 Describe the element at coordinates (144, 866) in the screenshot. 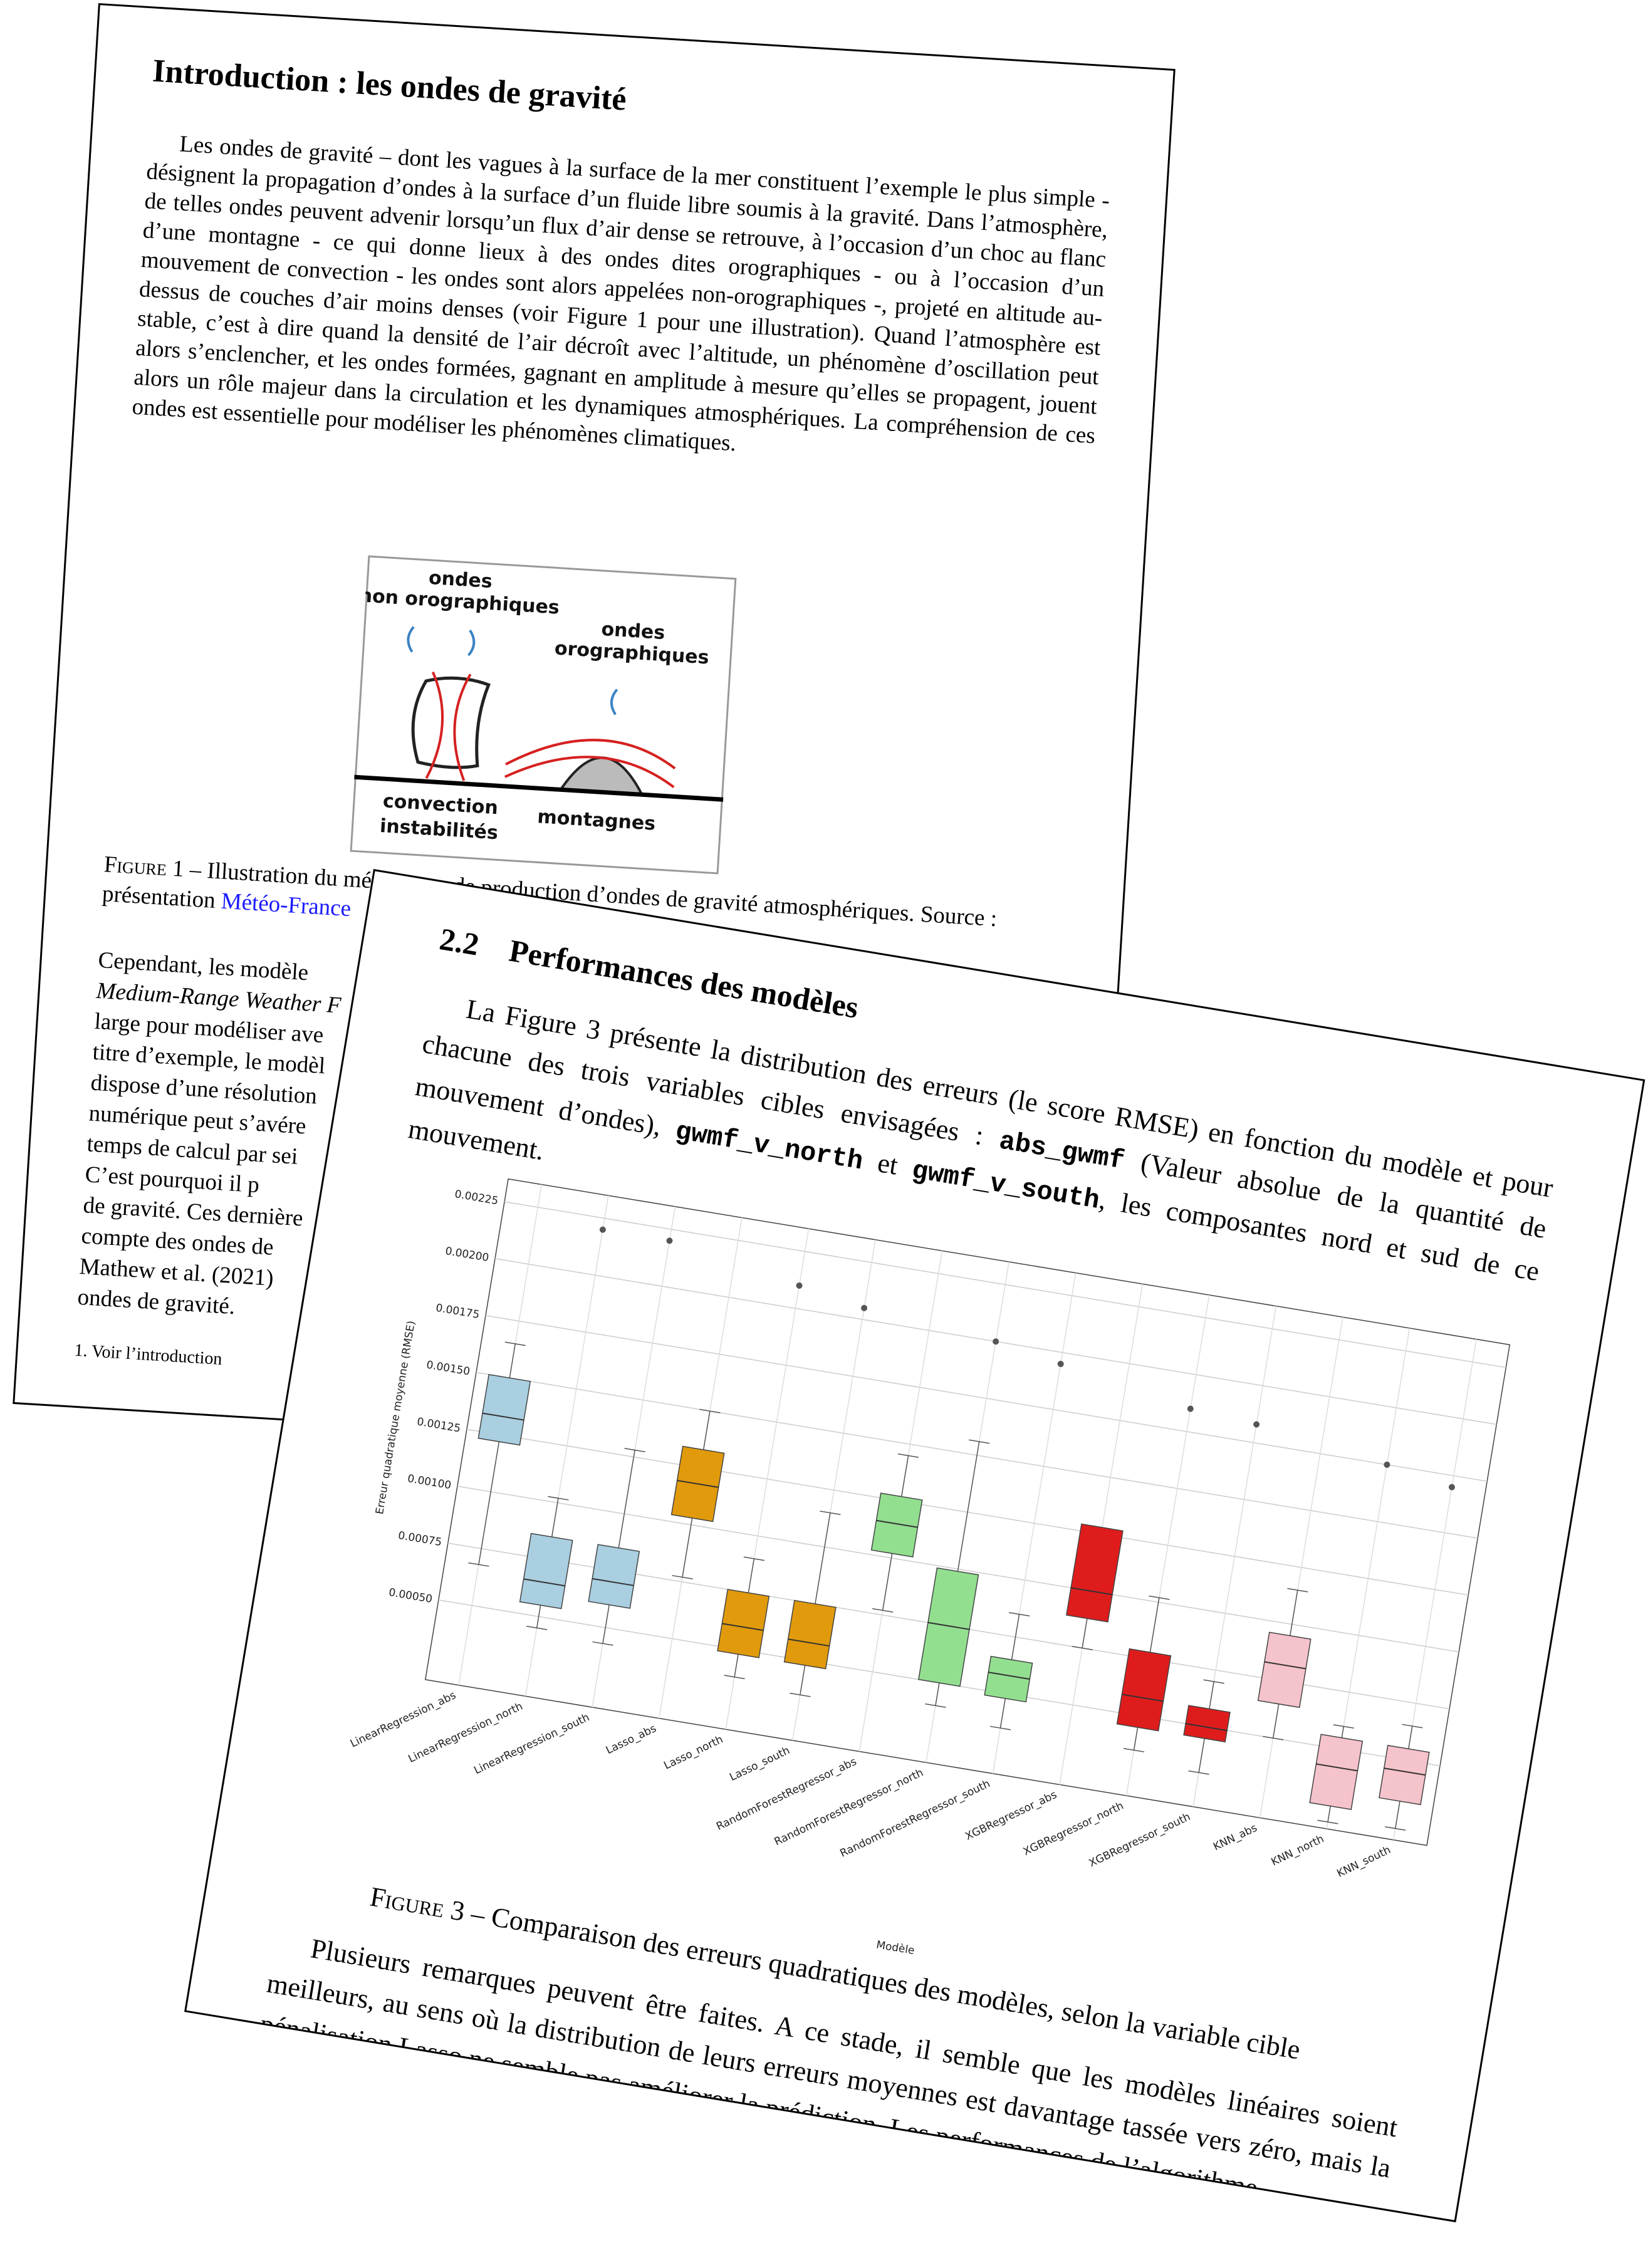

I see `caption-label: Figure 1` at that location.